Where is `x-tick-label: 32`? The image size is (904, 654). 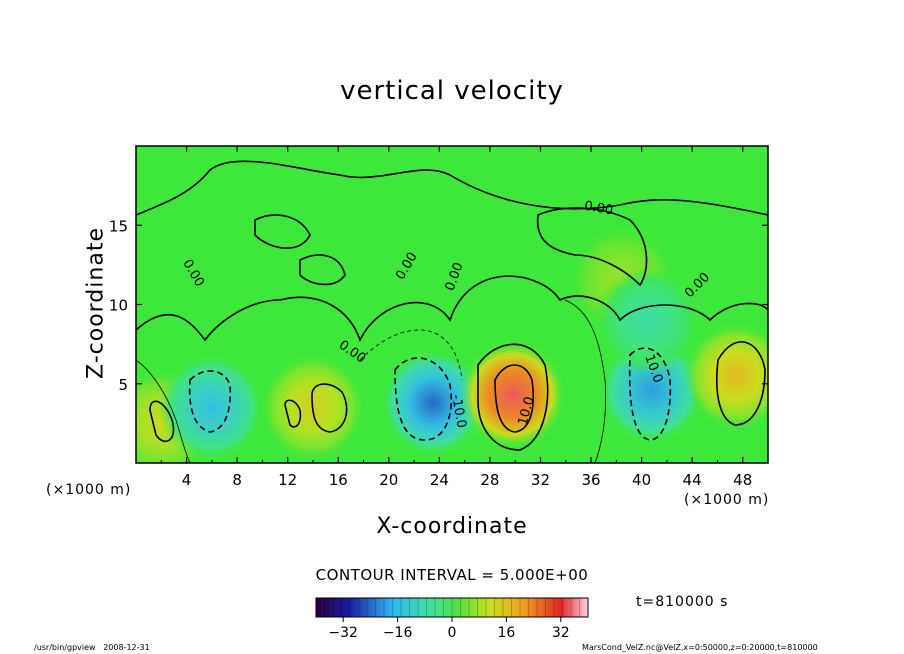 x-tick-label: 32 is located at coordinates (540, 480).